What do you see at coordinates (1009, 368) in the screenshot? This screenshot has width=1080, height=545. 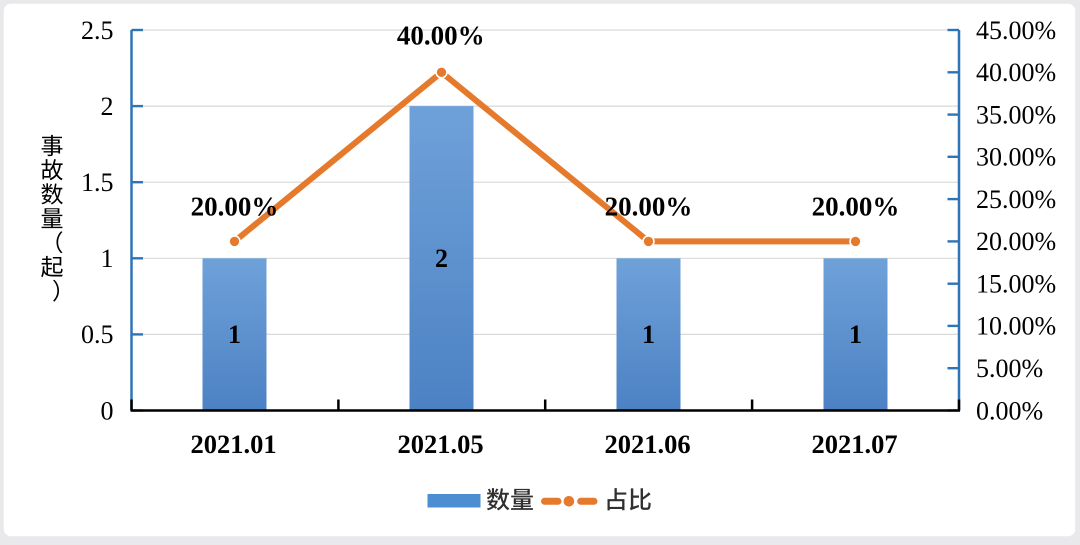 I see `svg-text: 5.00%` at bounding box center [1009, 368].